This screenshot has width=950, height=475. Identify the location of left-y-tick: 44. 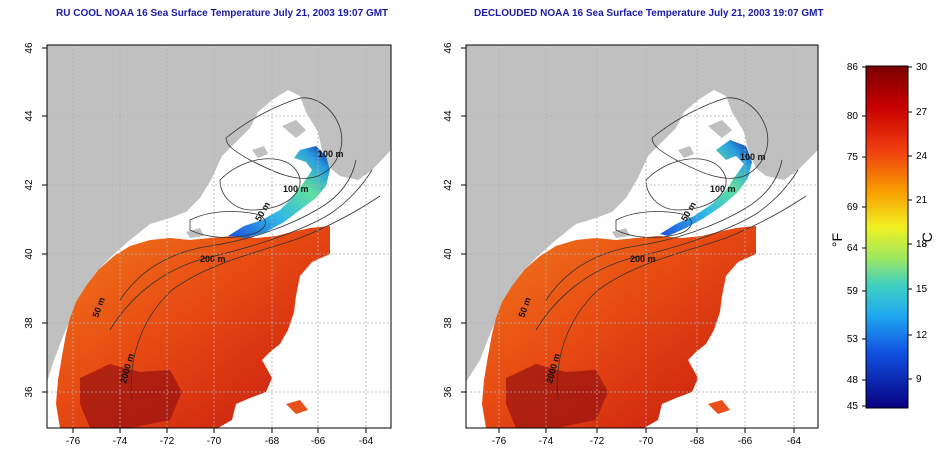
(29, 116).